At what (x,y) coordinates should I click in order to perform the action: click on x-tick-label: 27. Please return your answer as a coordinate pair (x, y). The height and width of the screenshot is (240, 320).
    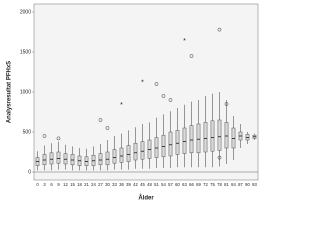
    Looking at the image, I should click on (100, 184).